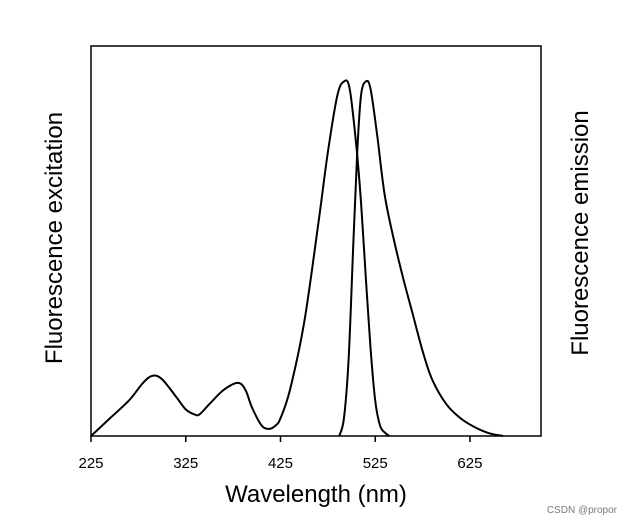 This screenshot has height=526, width=633. Describe the element at coordinates (90, 463) in the screenshot. I see `x-tick-label: 225` at that location.